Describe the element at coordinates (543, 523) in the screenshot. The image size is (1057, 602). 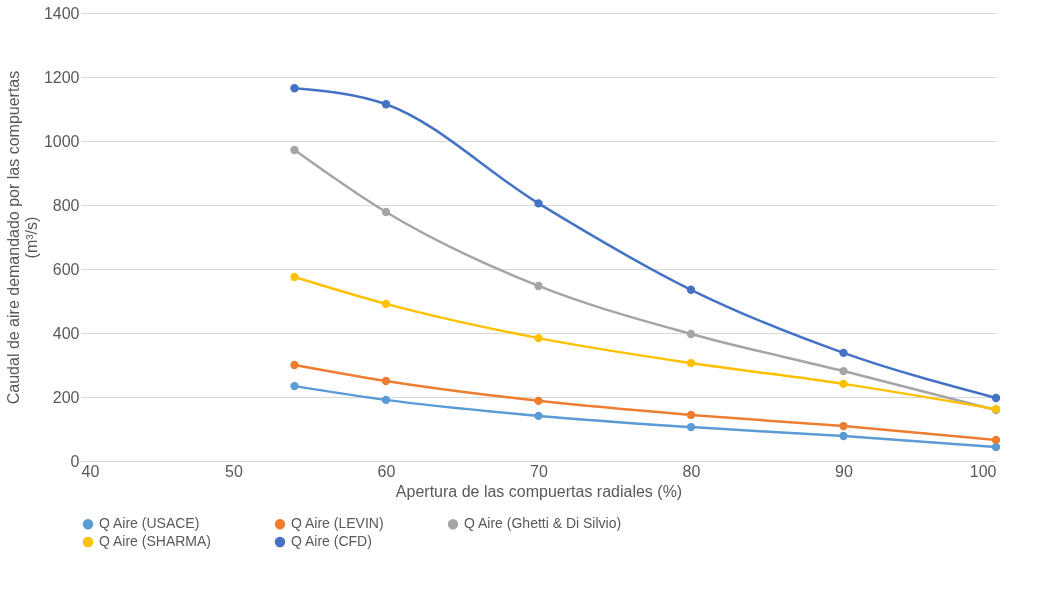
I see `legend-label: Q Aire (Ghetti & Di Silvio)` at that location.